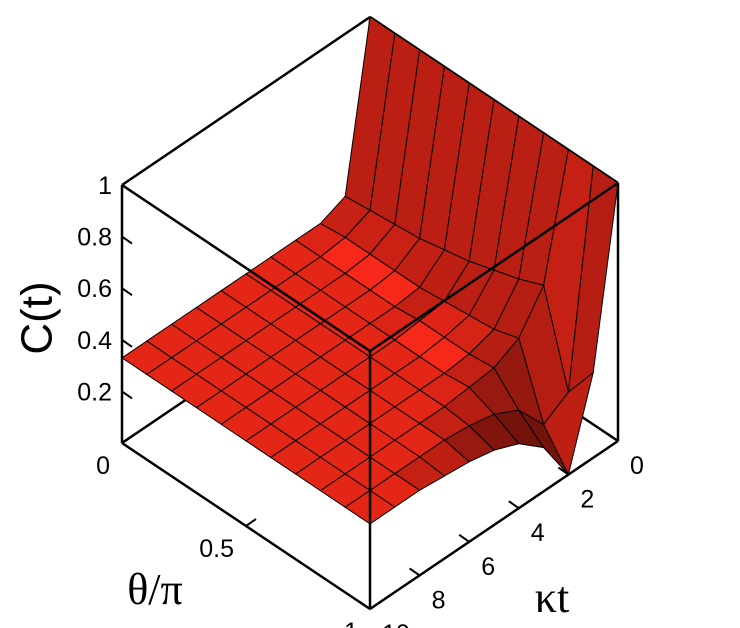  What do you see at coordinates (587, 500) in the screenshot?
I see `y-tick-label: 2` at bounding box center [587, 500].